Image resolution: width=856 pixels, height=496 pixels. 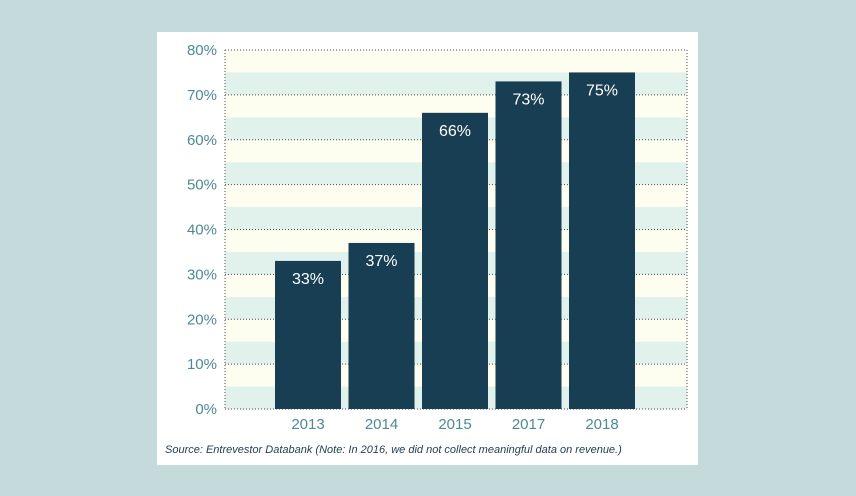 What do you see at coordinates (381, 261) in the screenshot?
I see `bar-value-label: 37%` at bounding box center [381, 261].